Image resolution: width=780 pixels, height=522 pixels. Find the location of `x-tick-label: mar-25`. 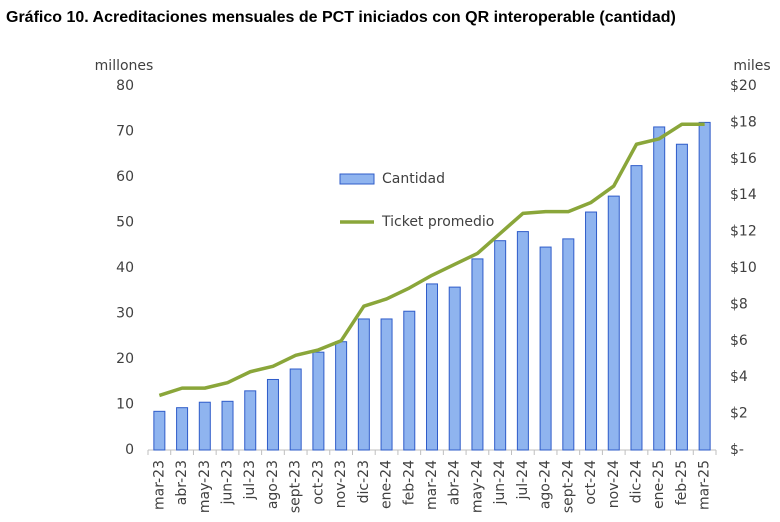

x-tick-label: mar-25 is located at coordinates (705, 485).